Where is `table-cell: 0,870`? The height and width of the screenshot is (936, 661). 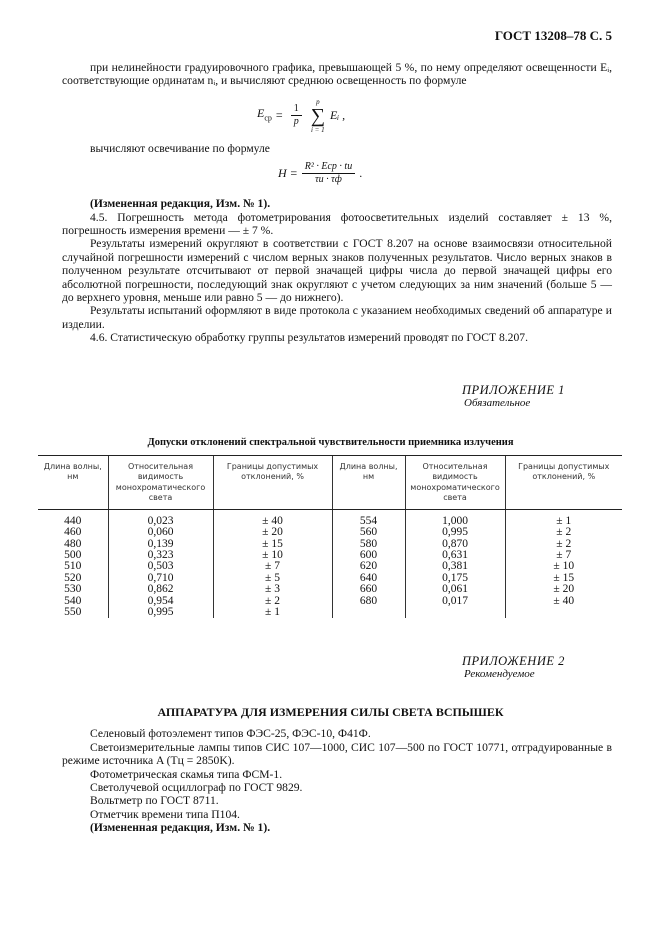
table-cell: 0,870 is located at coordinates (454, 544).